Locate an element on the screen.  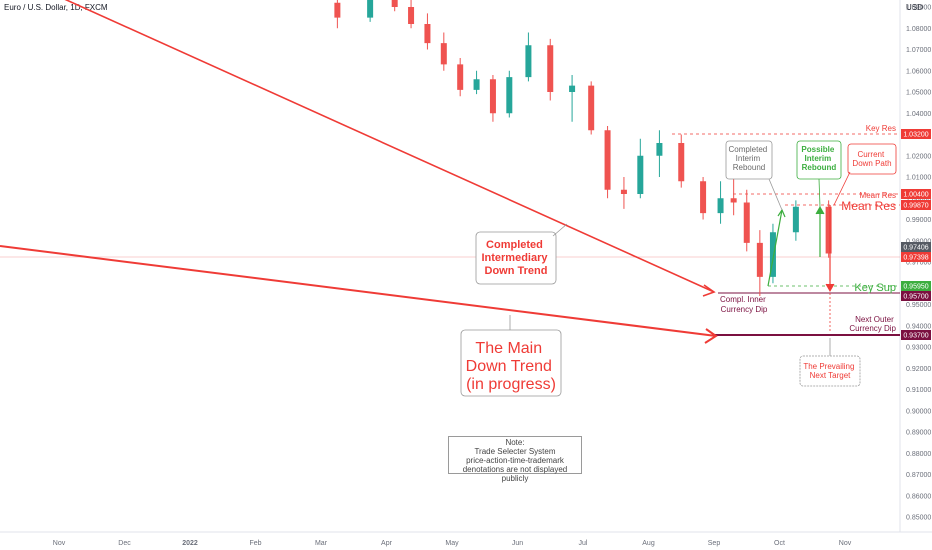
currency-label: USD is located at coordinates (914, 7).